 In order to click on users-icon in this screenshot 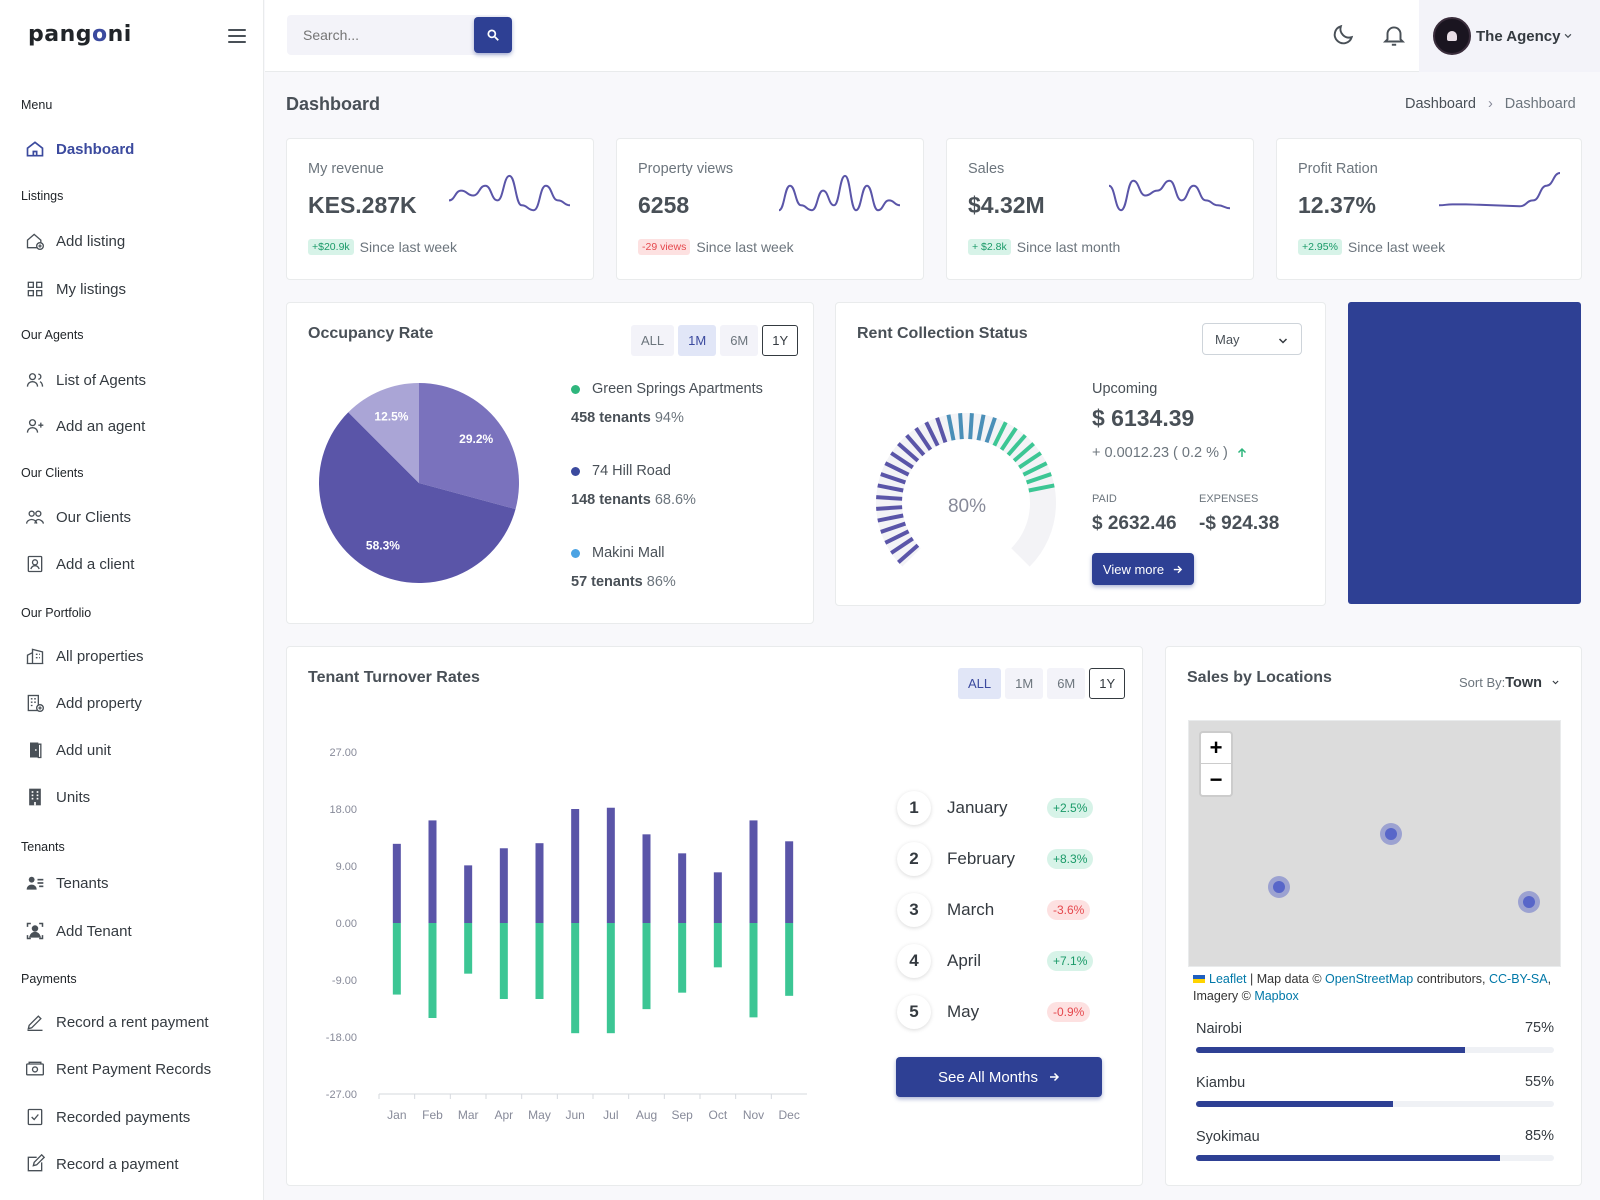, I will do `click(35, 380)`.